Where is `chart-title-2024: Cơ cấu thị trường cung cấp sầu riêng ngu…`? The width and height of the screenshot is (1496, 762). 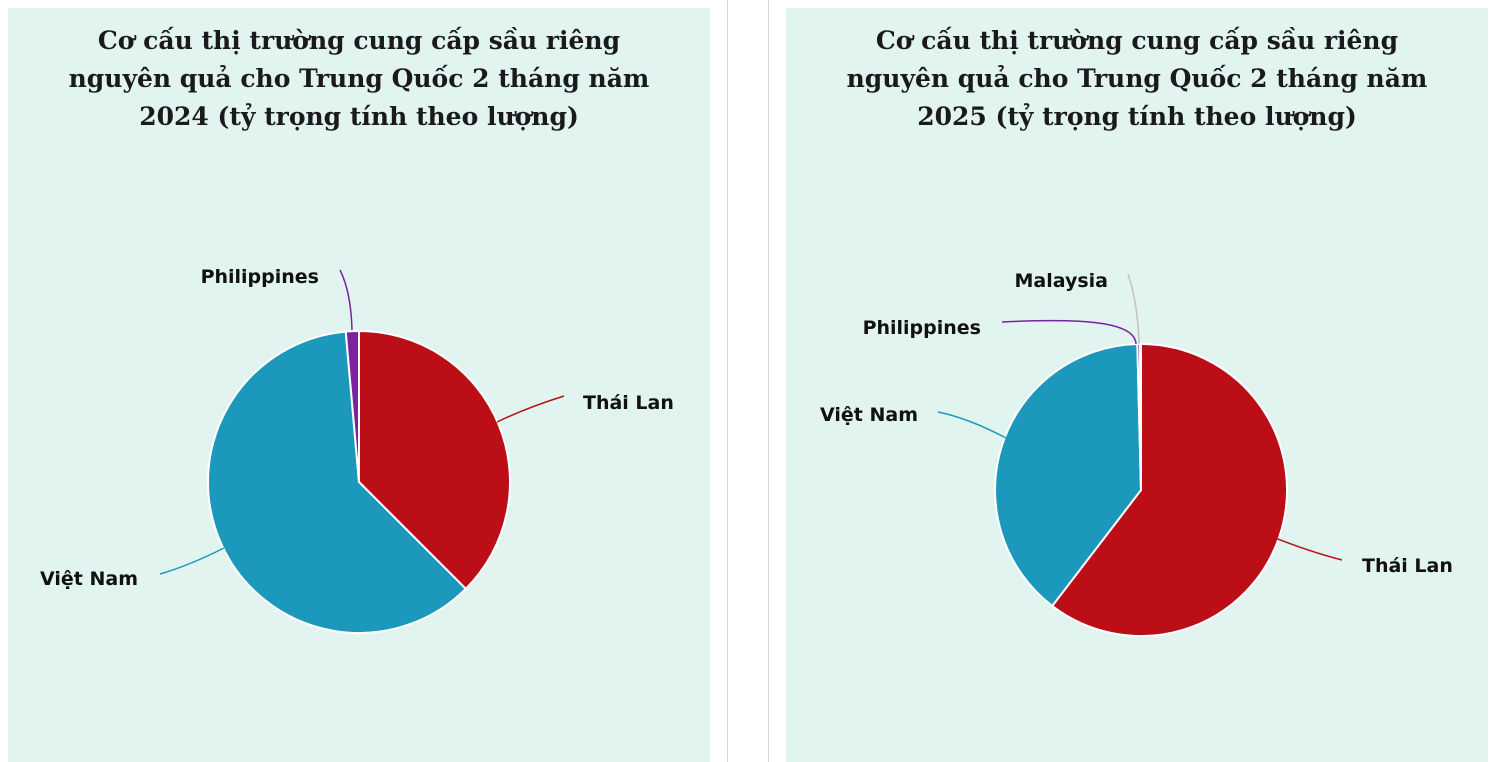
chart-title-2024: Cơ cấu thị trường cung cấp sầu riêng ngu… is located at coordinates (359, 78).